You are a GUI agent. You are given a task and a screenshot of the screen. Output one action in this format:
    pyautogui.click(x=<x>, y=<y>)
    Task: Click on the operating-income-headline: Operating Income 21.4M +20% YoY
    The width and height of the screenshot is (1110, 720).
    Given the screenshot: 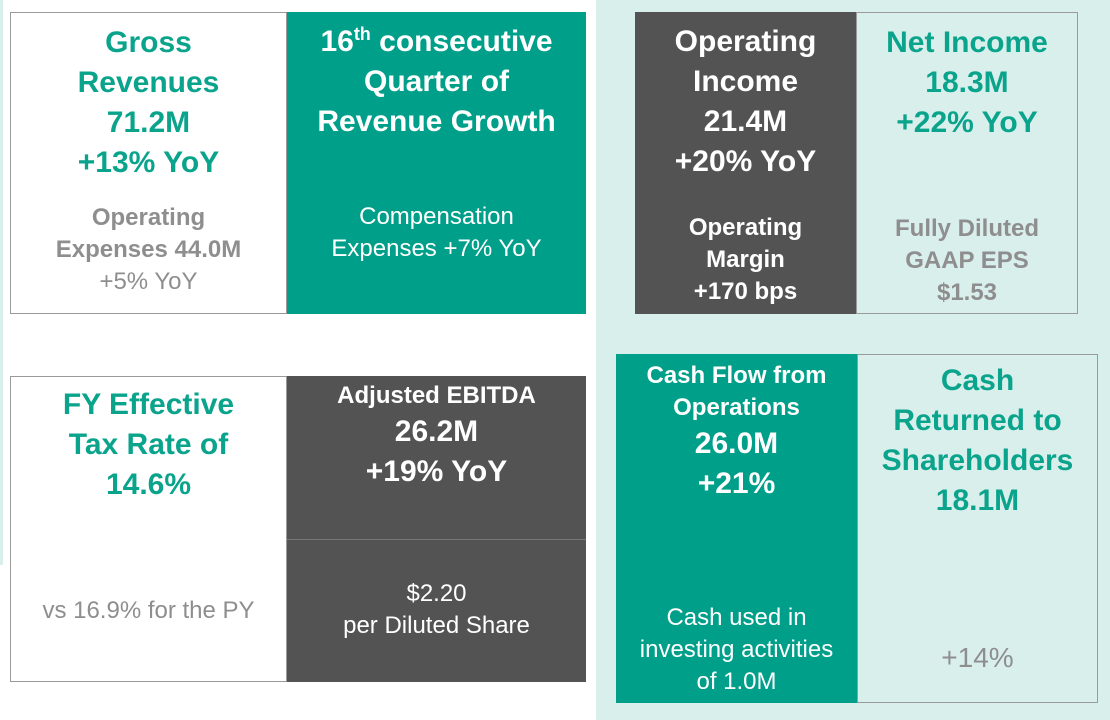 What is the action you would take?
    pyautogui.click(x=745, y=102)
    